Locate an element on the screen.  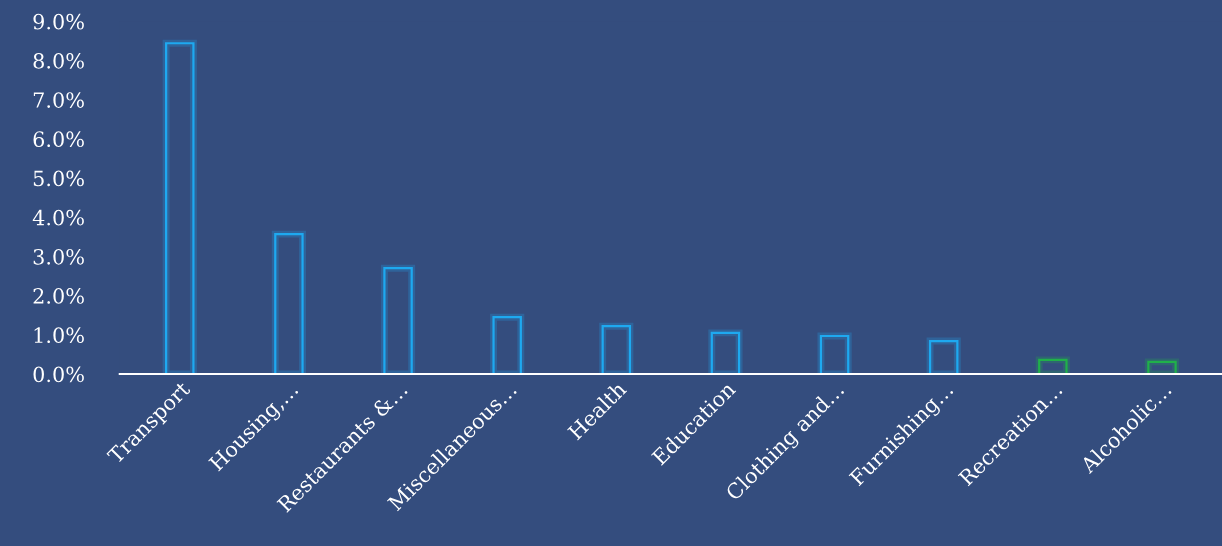
y-tick-label: 2.0% is located at coordinates (58, 296).